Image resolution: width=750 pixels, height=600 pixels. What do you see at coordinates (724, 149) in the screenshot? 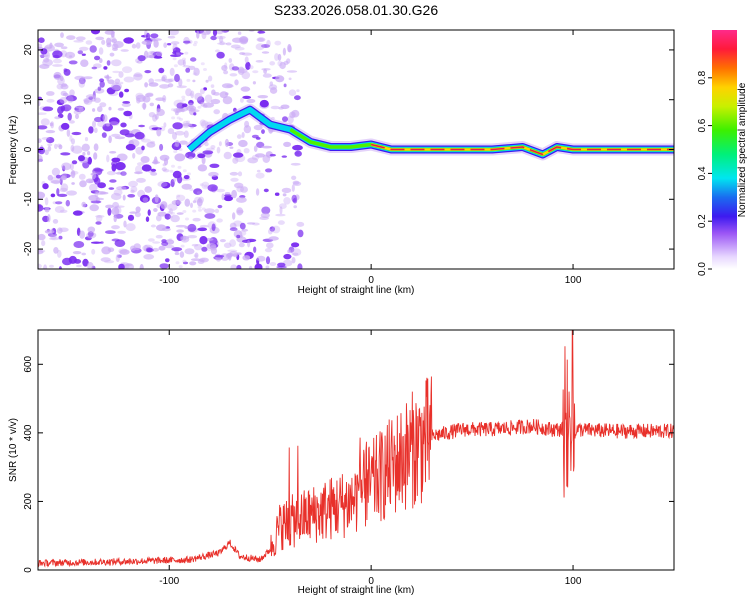
I see `colorbar-gradient` at bounding box center [724, 149].